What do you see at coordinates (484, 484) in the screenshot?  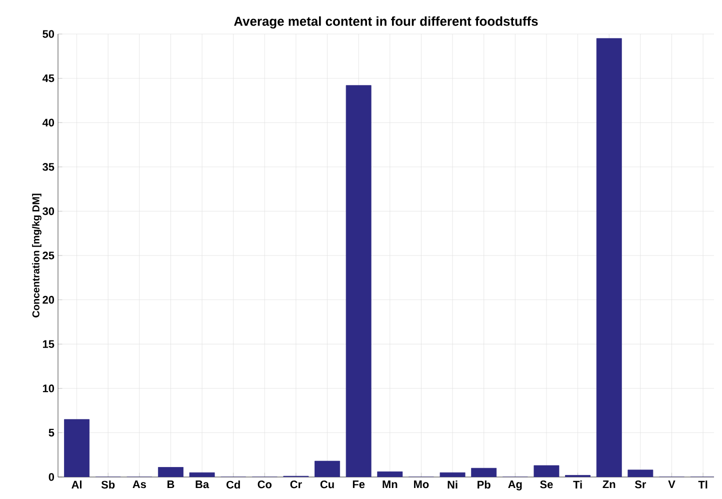 I see `x-tick-label: Pb` at bounding box center [484, 484].